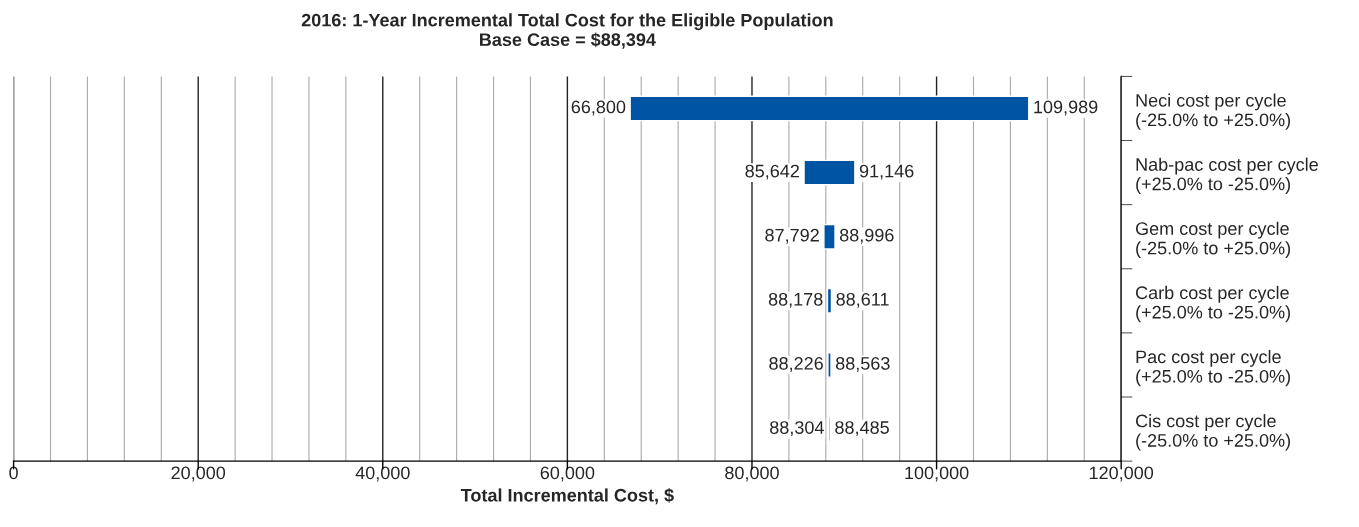 The width and height of the screenshot is (1359, 527). What do you see at coordinates (797, 429) in the screenshot?
I see `annotation: 88,304` at bounding box center [797, 429].